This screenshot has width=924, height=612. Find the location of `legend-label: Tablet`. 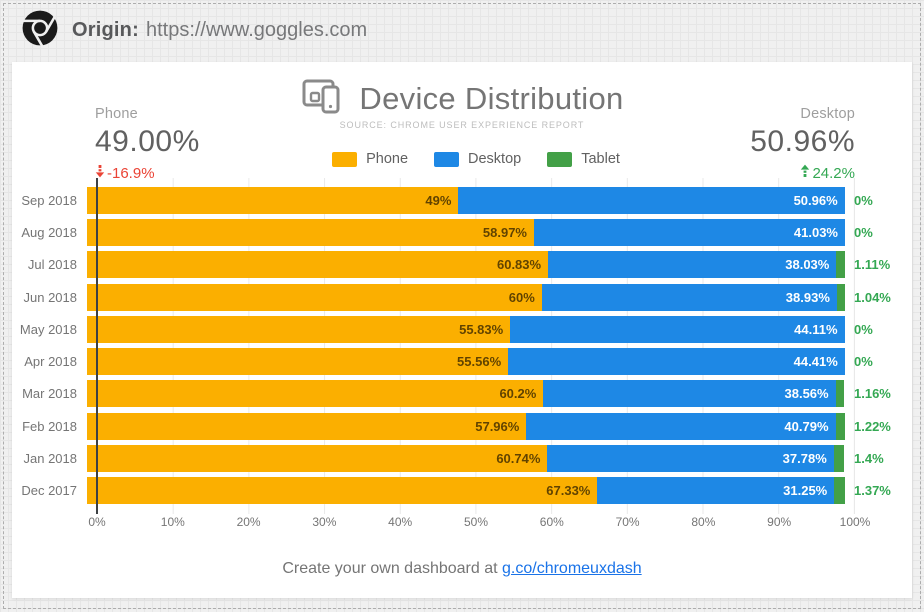

legend-label: Tablet is located at coordinates (600, 159).